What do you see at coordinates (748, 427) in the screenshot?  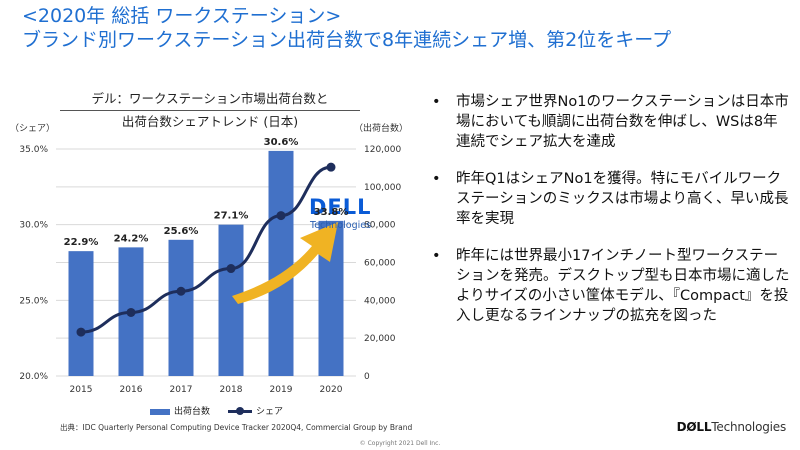 I see `footer-logo-sub: Technologies` at bounding box center [748, 427].